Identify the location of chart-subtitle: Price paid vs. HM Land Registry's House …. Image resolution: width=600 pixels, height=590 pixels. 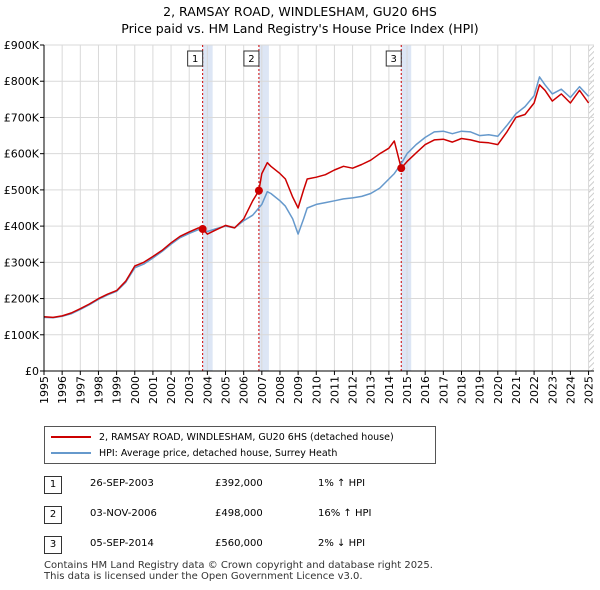
(300, 28).